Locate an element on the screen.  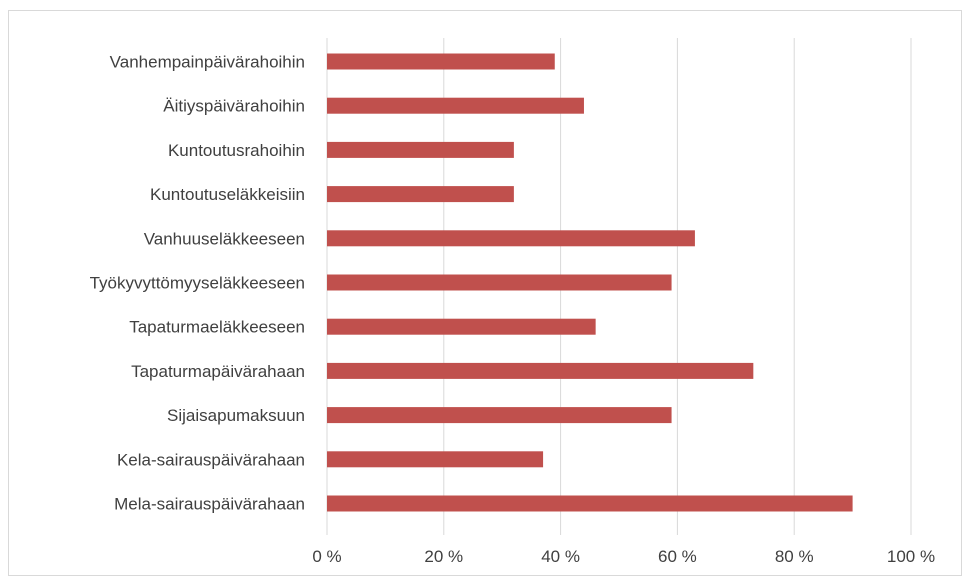
category-label: Äitiyspäivärahoihin is located at coordinates (234, 106).